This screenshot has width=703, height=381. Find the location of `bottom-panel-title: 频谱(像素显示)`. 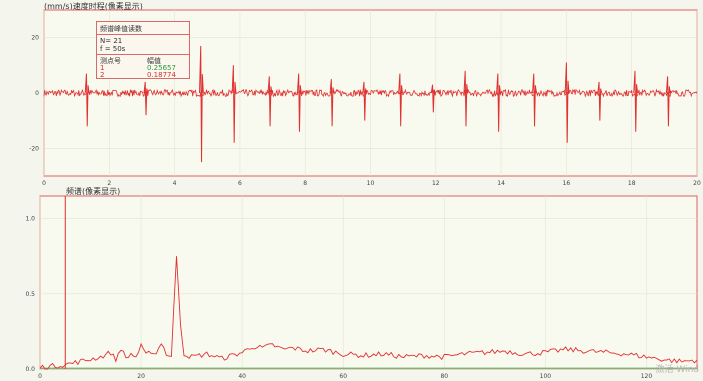

bottom-panel-title: 频谱(像素显示) is located at coordinates (93, 191).